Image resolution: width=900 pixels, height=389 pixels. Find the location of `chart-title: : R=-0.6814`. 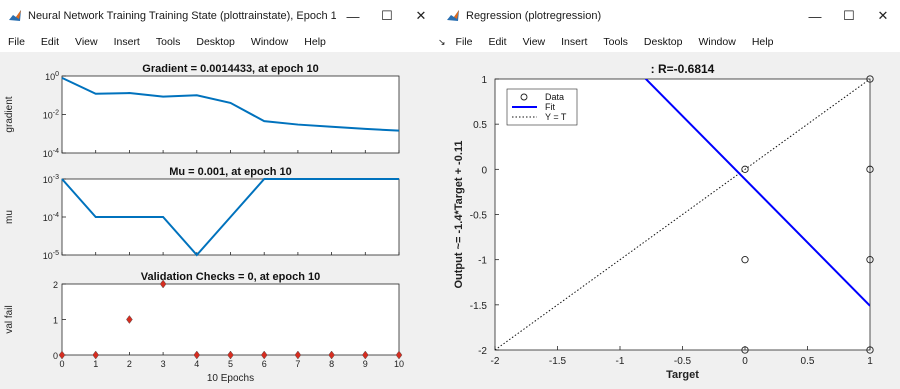

chart-title: : R=-0.6814 is located at coordinates (683, 69).